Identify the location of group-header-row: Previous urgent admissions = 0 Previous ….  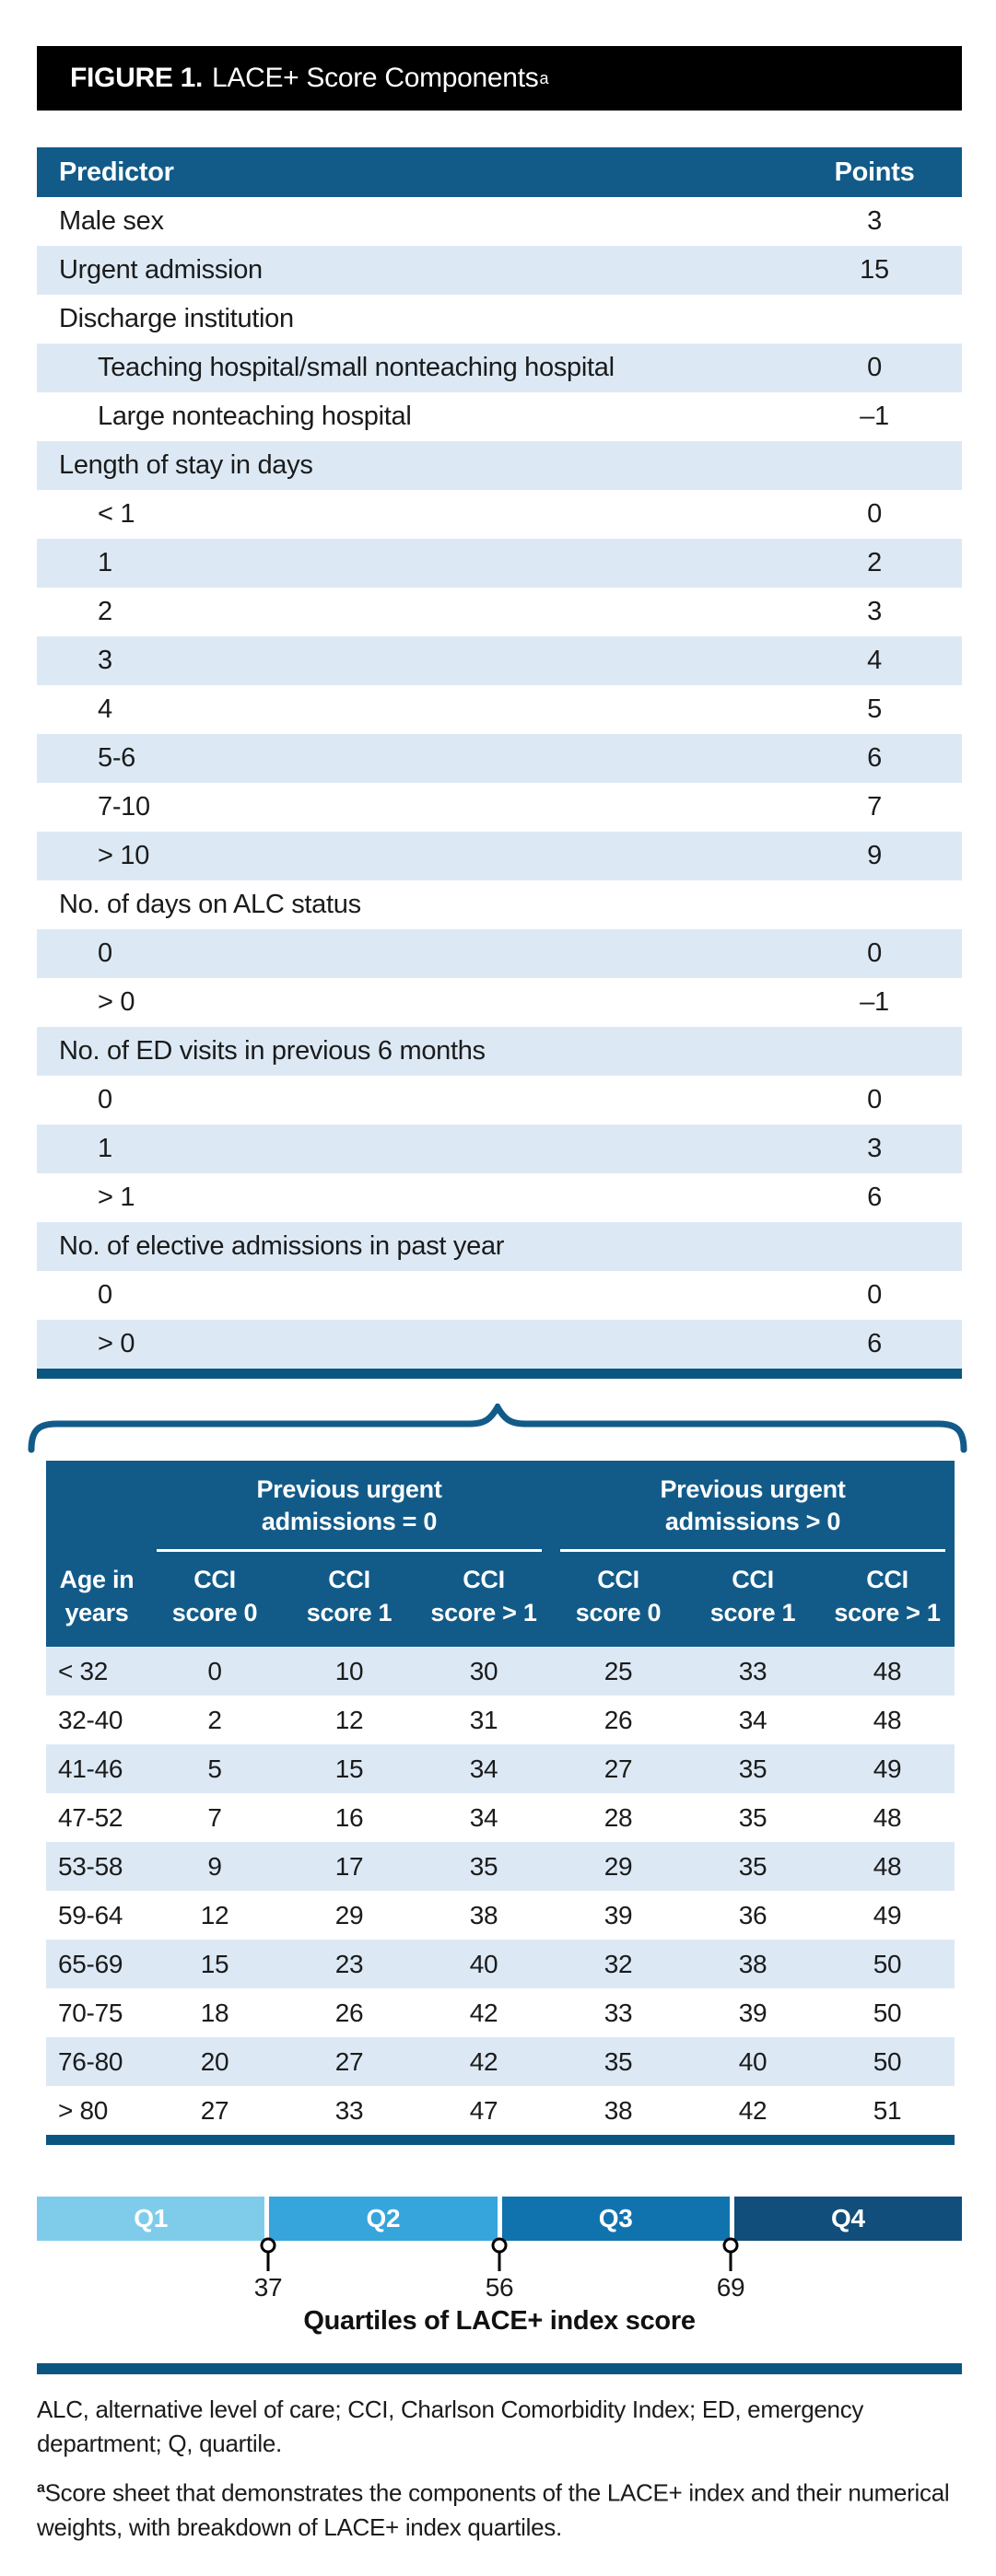
(500, 1505).